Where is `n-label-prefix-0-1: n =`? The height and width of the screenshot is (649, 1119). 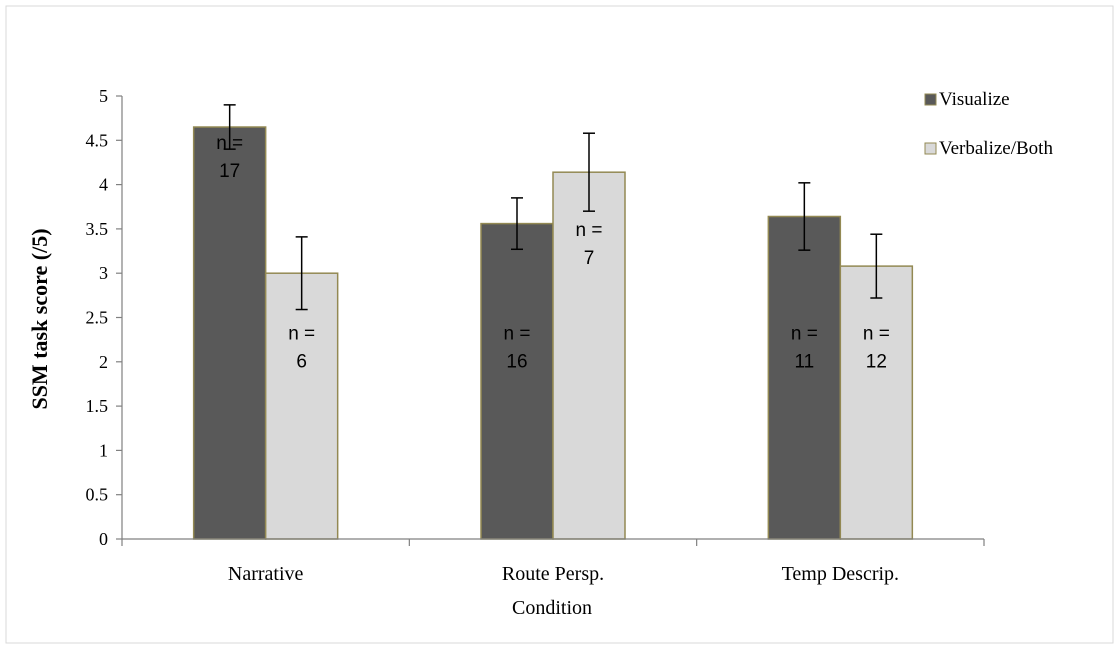
n-label-prefix-0-1: n = is located at coordinates (517, 334).